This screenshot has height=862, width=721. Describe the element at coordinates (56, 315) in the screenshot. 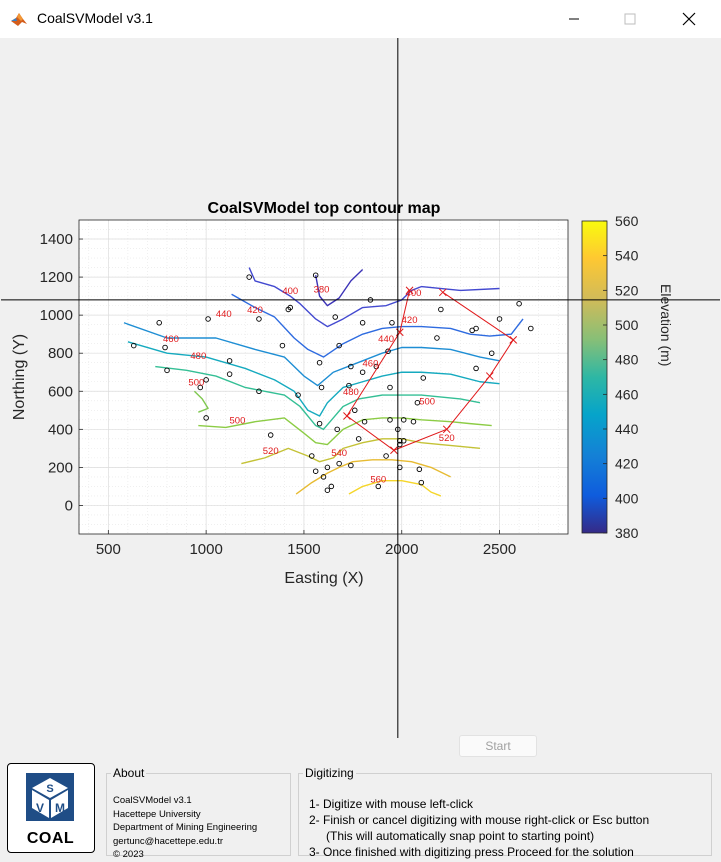

I see `y-tick-label: 1000` at that location.